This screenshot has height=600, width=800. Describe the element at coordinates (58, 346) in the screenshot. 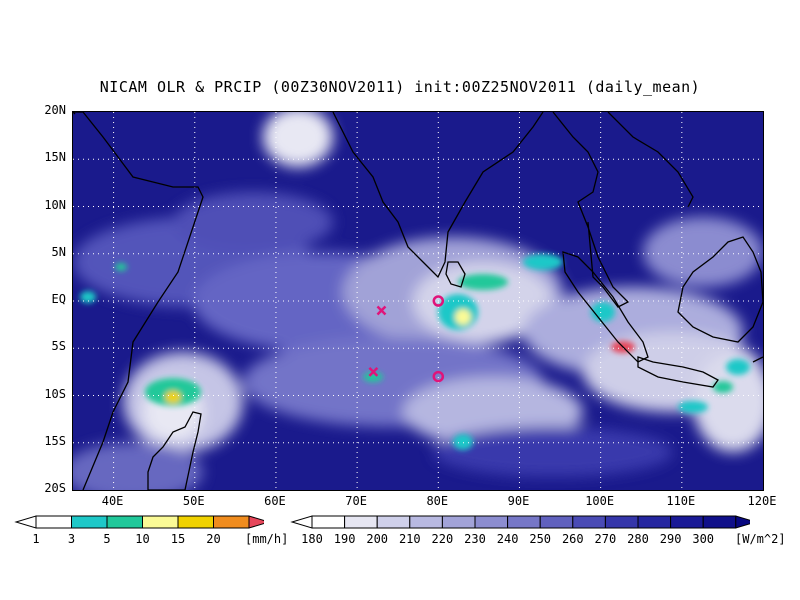

I see `y-tick-label: 5S` at that location.